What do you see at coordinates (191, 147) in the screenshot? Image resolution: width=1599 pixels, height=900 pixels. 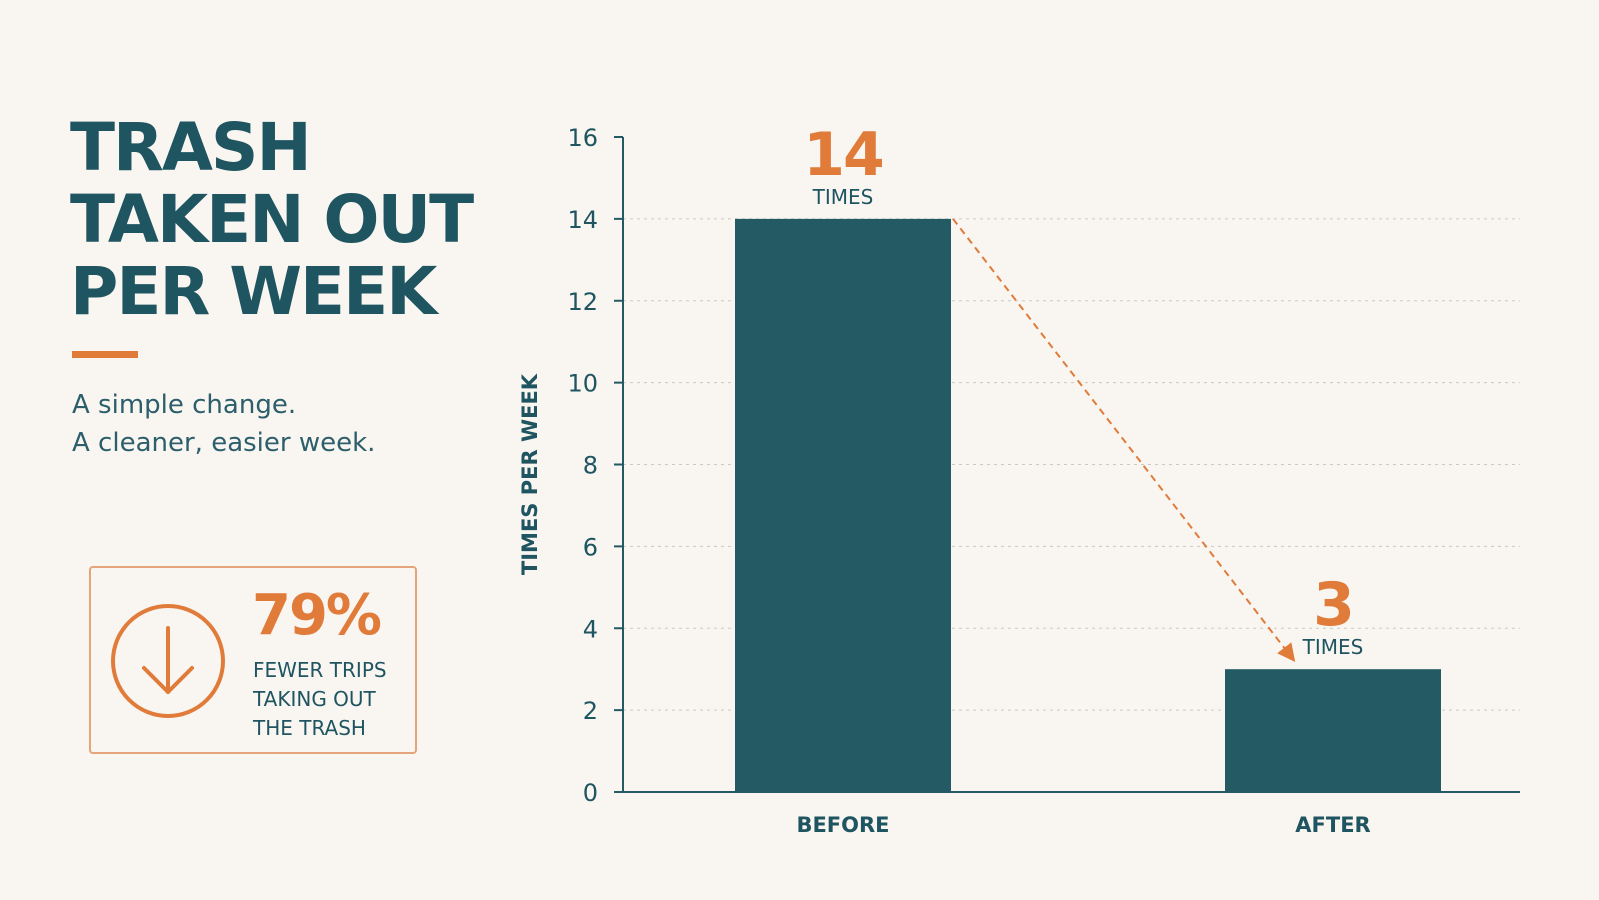 I see `title-line-1: TRASH` at bounding box center [191, 147].